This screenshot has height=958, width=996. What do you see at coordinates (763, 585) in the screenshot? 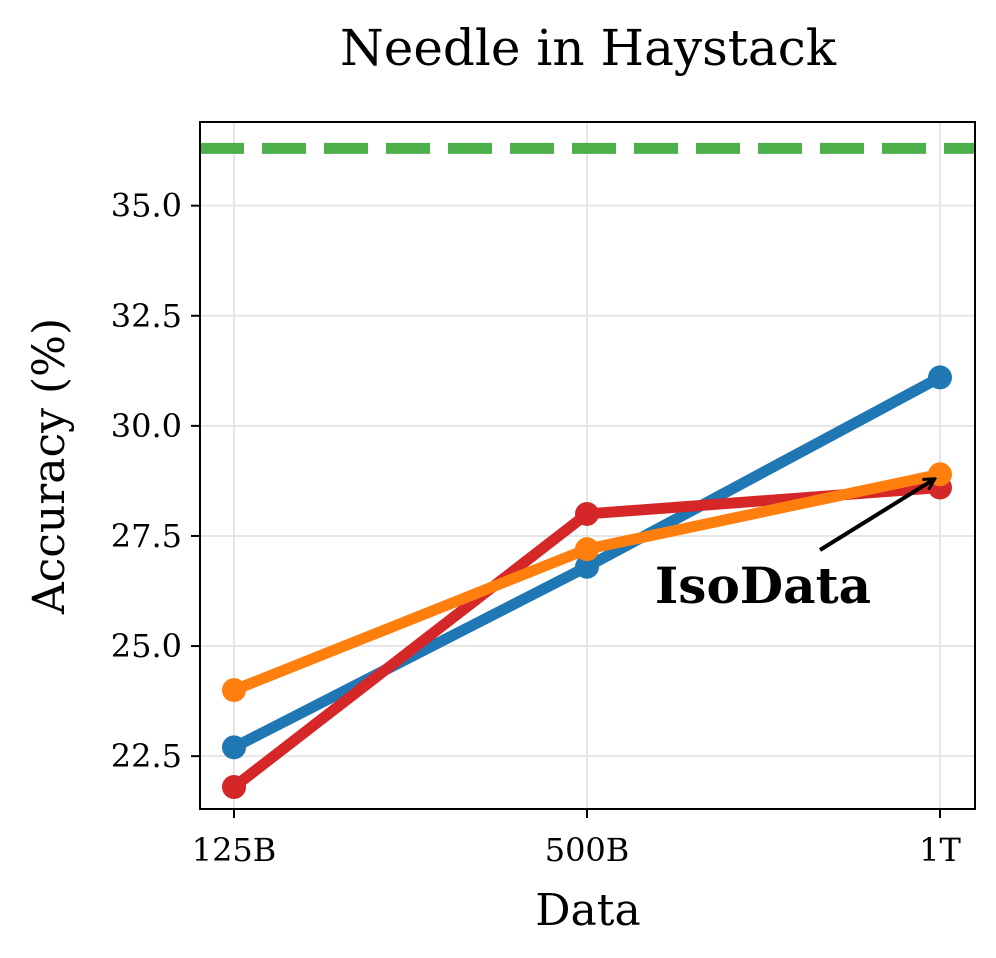
I see `annotation-label: IsoData` at bounding box center [763, 585].